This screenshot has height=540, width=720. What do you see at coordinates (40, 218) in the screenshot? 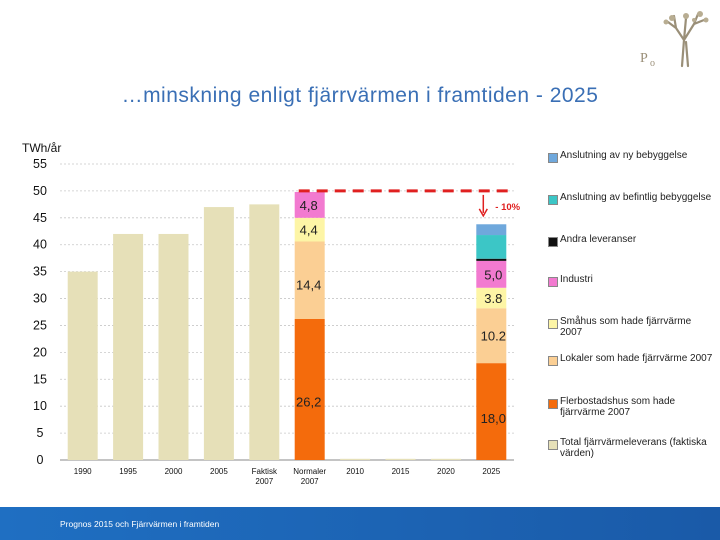
I see `y-tick-label: 45` at bounding box center [40, 218].